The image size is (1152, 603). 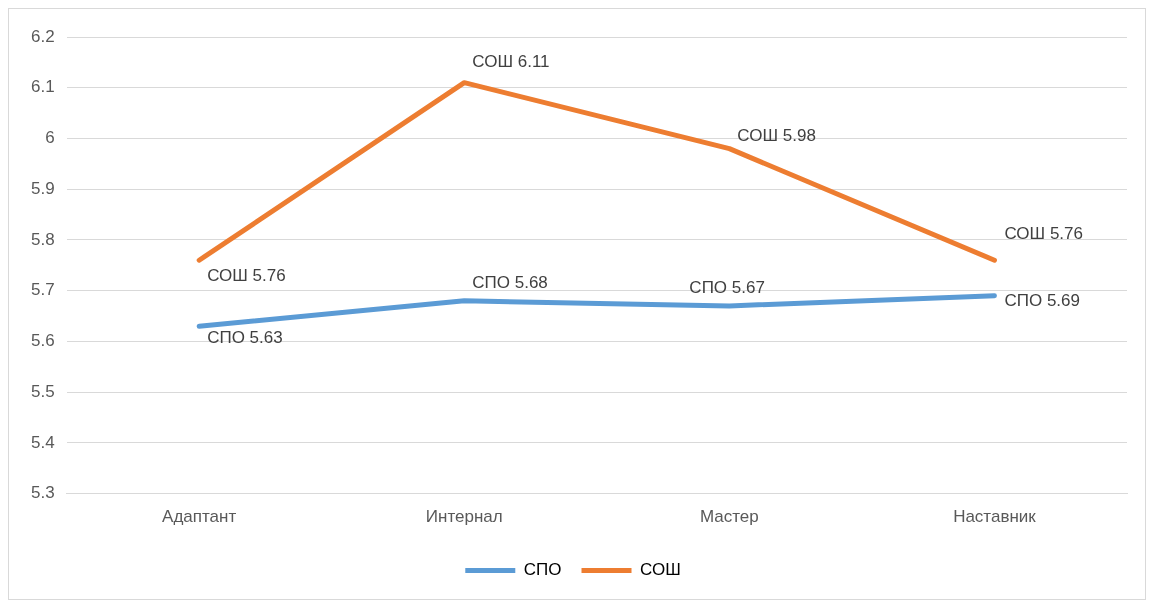 What do you see at coordinates (42, 239) in the screenshot?
I see `y-tick-label: 5.8` at bounding box center [42, 239].